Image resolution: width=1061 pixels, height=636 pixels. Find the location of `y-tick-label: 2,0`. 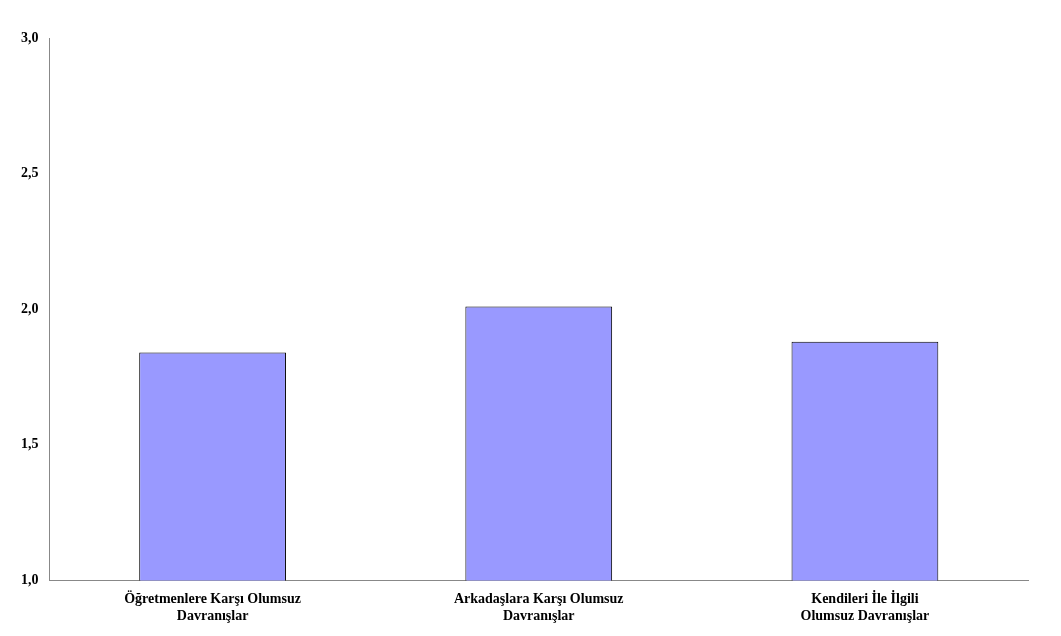

y-tick-label: 2,0 is located at coordinates (30, 308).